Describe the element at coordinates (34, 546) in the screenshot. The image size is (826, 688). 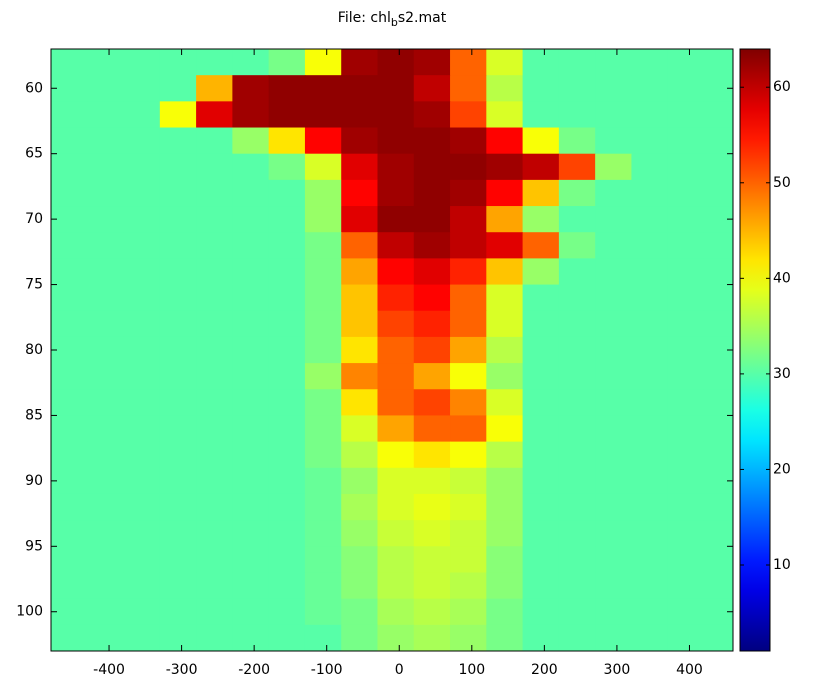
I see `y-tick-label: 95` at that location.